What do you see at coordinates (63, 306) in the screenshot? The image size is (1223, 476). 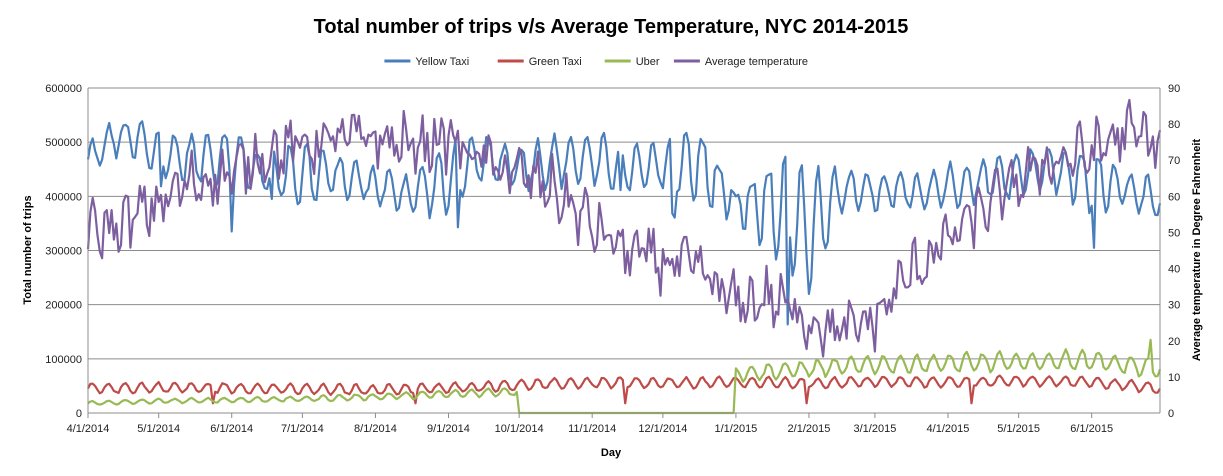 I see `y-tick-label: 200000` at bounding box center [63, 306].